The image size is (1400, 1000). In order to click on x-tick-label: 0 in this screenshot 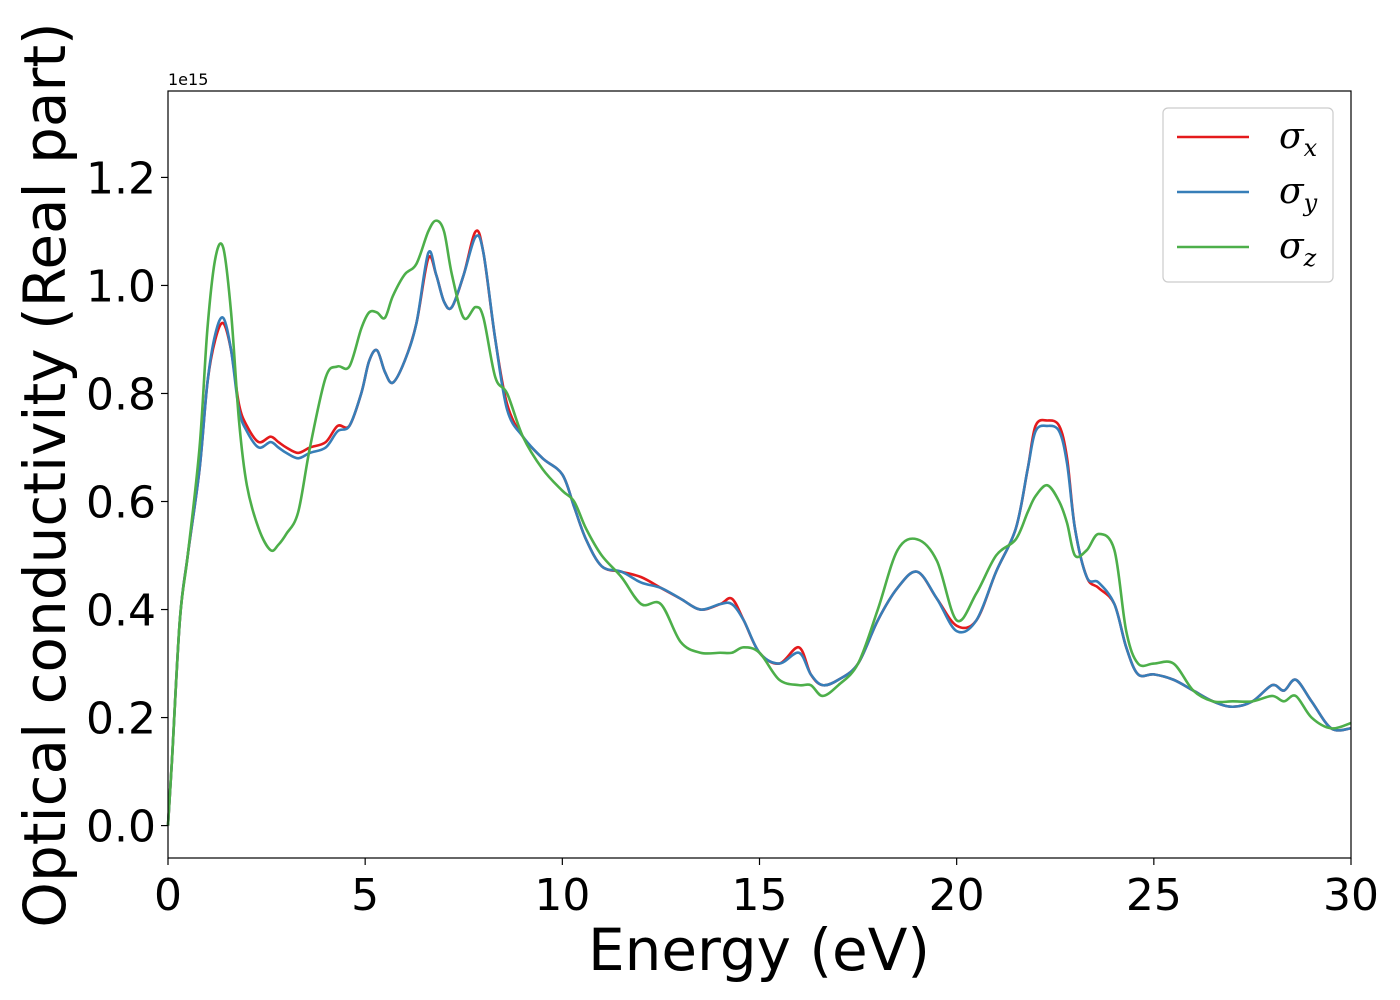, I will do `click(168, 895)`.